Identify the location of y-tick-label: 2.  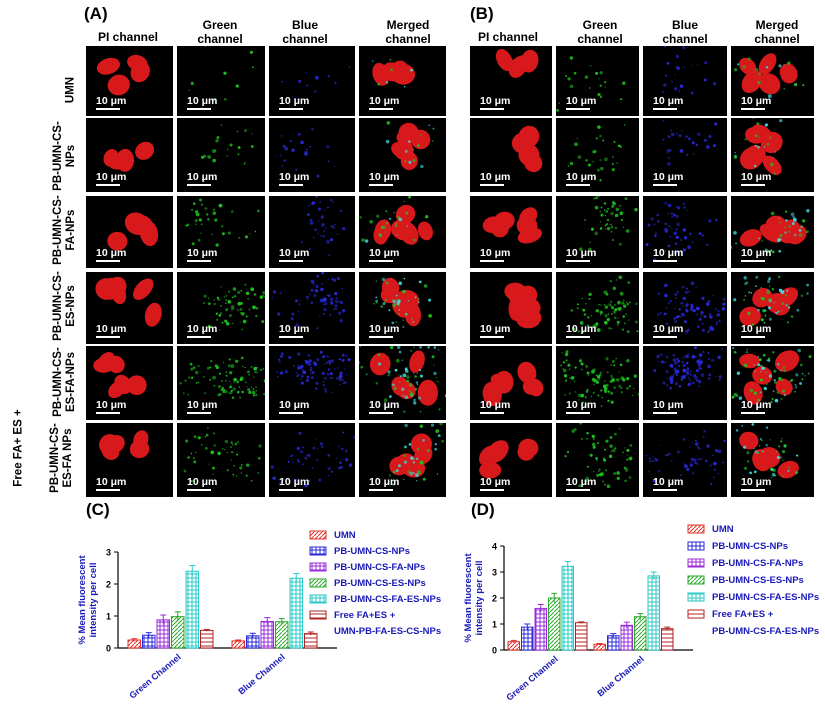
(494, 599).